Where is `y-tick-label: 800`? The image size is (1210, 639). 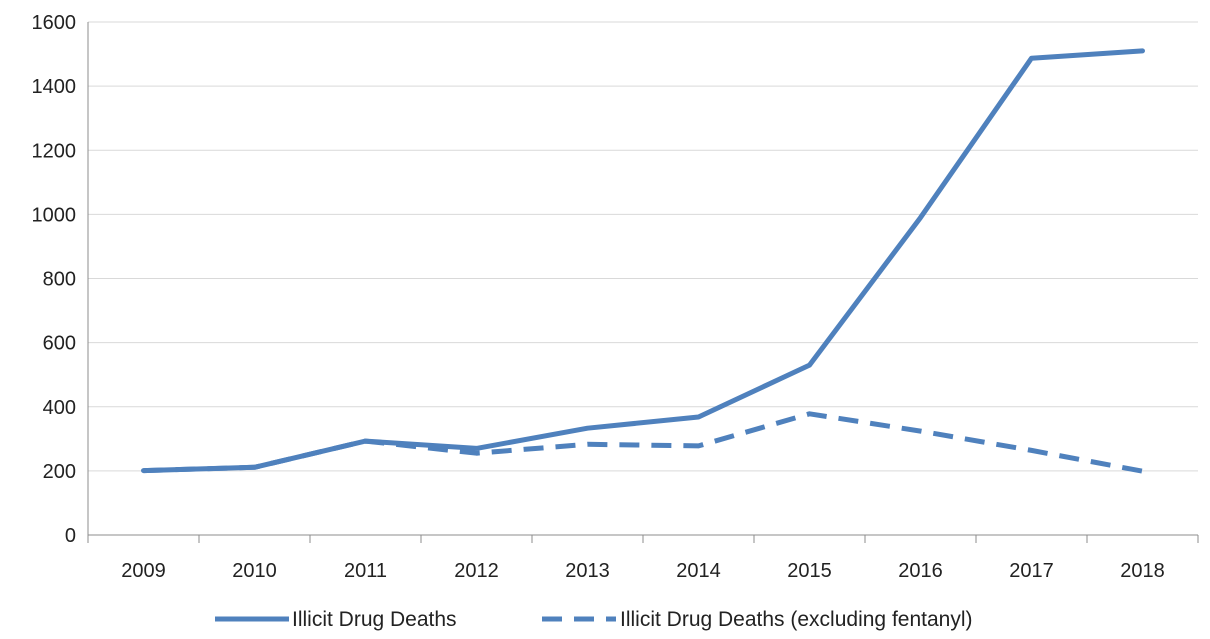
y-tick-label: 800 is located at coordinates (59, 280).